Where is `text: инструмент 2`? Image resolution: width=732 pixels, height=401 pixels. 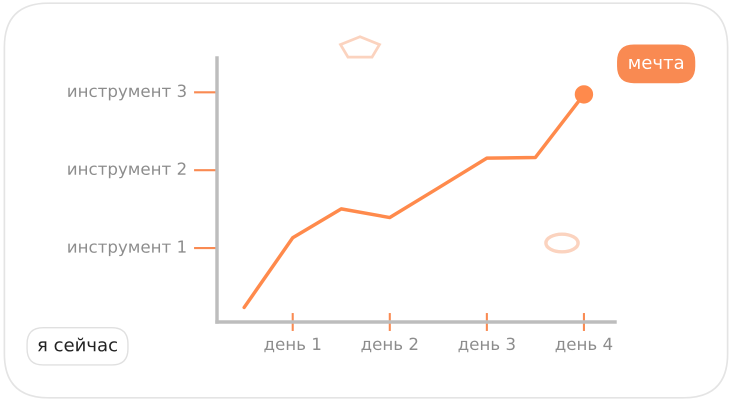 text: инструмент 2 is located at coordinates (127, 170).